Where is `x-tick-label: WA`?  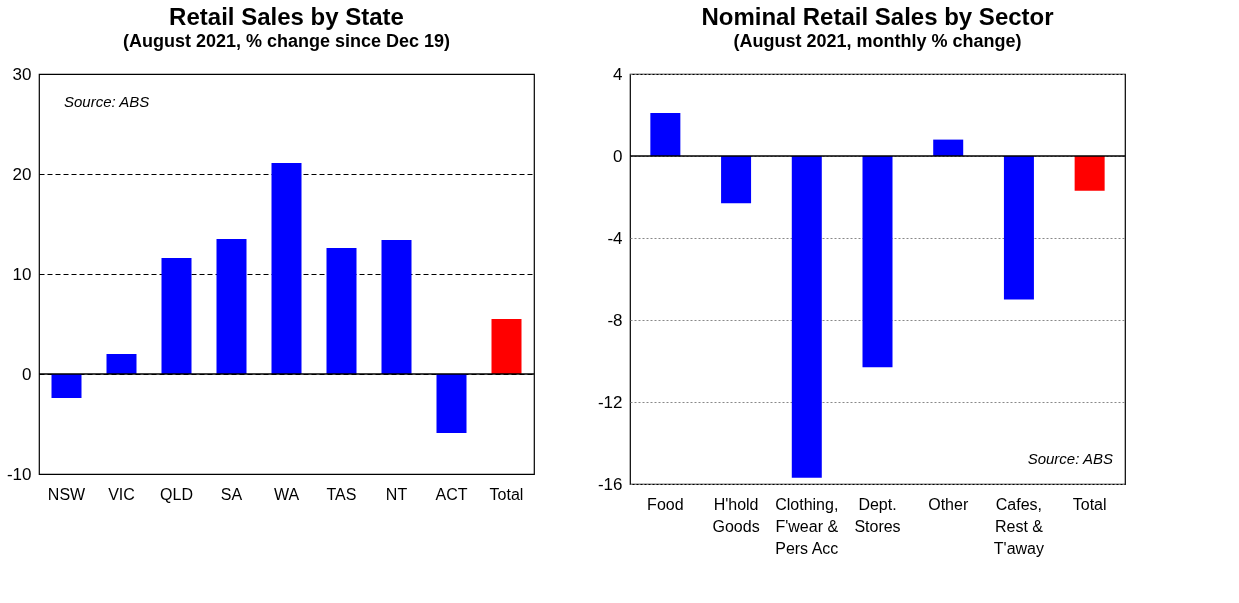 x-tick-label: WA is located at coordinates (286, 494).